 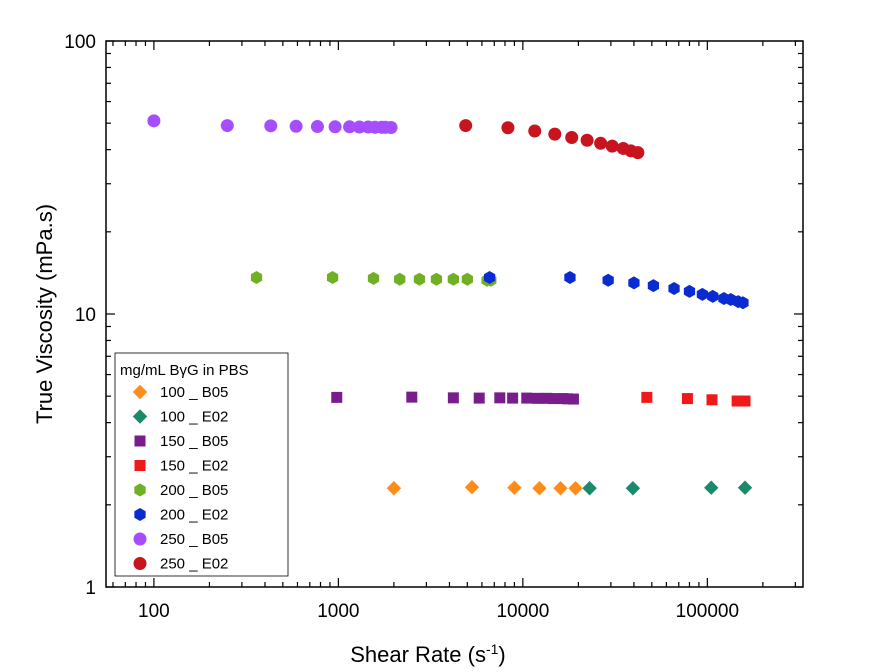 What do you see at coordinates (338, 611) in the screenshot?
I see `x-tick-label: 1000` at bounding box center [338, 611].